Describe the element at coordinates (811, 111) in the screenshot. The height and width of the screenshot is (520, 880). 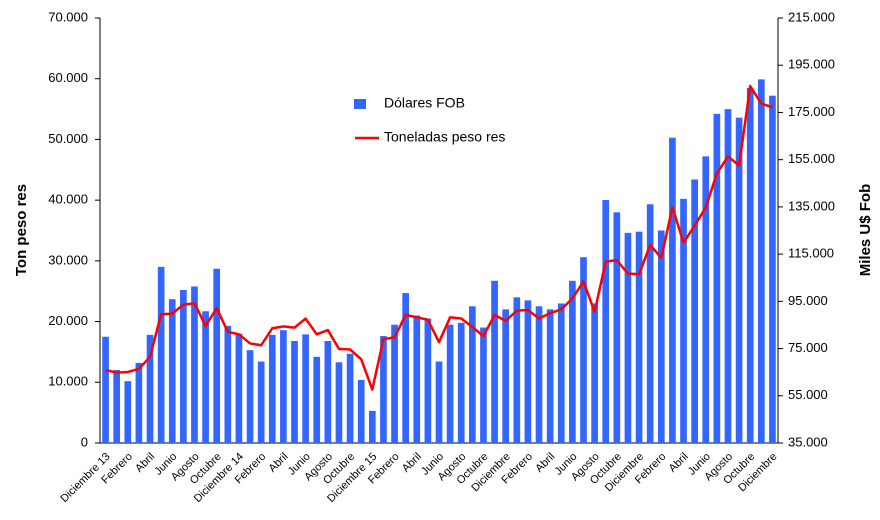
I see `y2-tick-label: 175.000` at that location.